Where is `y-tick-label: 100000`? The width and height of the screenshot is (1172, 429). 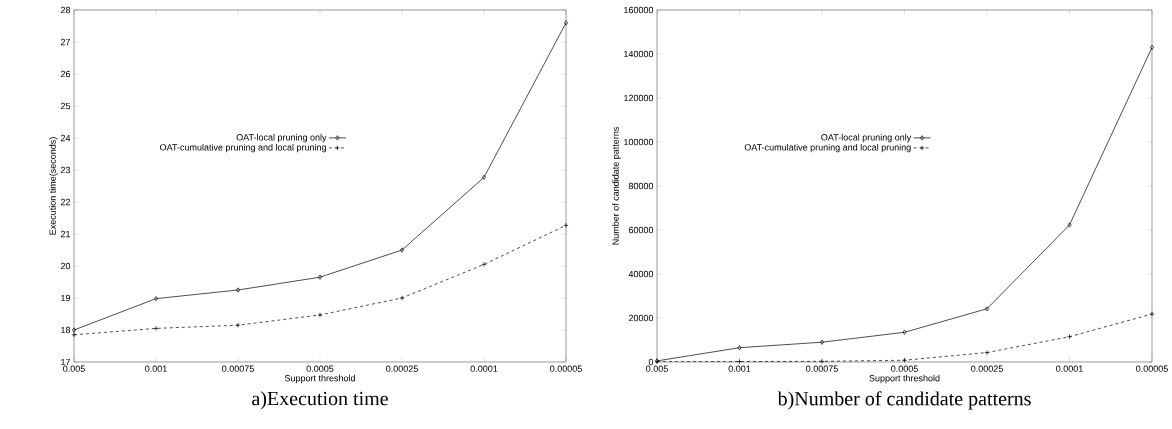 y-tick-label: 100000 is located at coordinates (639, 142).